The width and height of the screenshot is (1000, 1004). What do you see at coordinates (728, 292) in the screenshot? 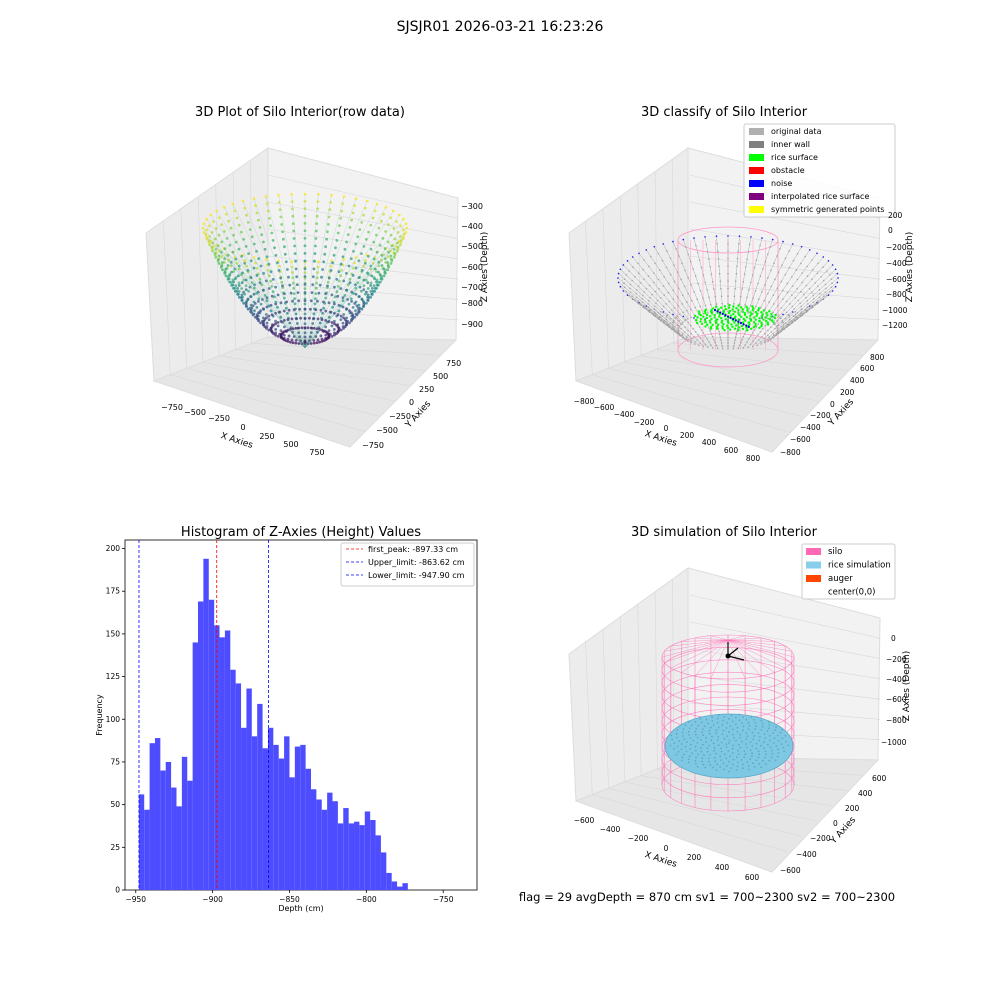
I see `classify-point-cloud` at bounding box center [728, 292].